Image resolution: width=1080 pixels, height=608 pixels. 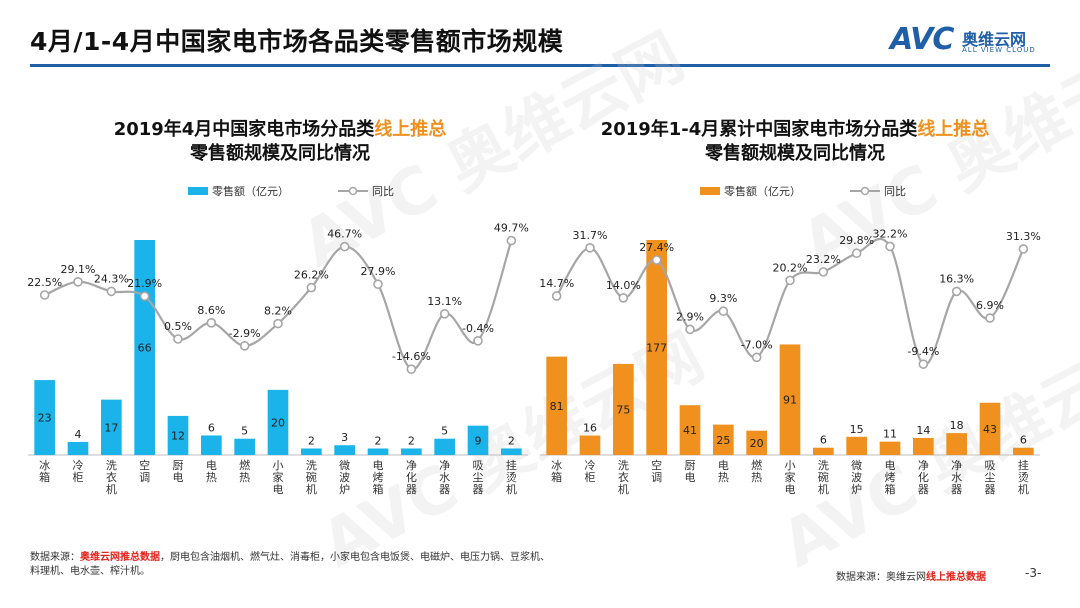 What do you see at coordinates (756, 471) in the screenshot?
I see `category-label: 燃热` at bounding box center [756, 471].